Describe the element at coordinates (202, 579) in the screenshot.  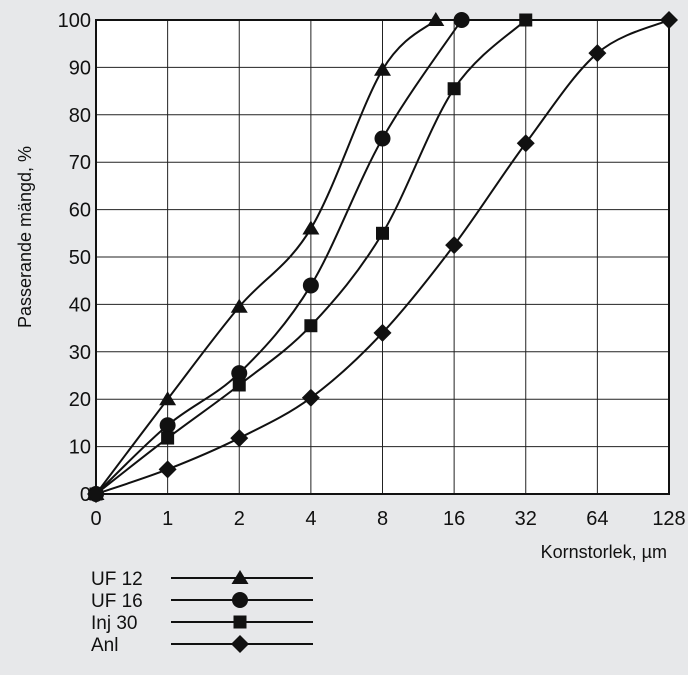
I see `legend-item: UF 12` at that location.